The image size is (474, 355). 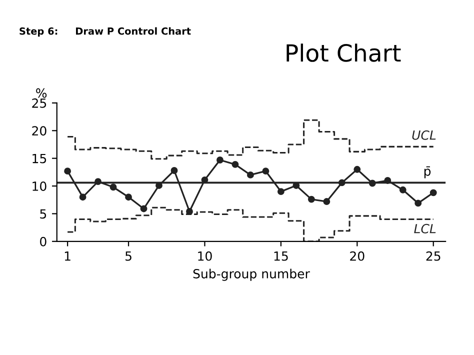 I want to click on x-tick-label: 20, so click(x=357, y=256).